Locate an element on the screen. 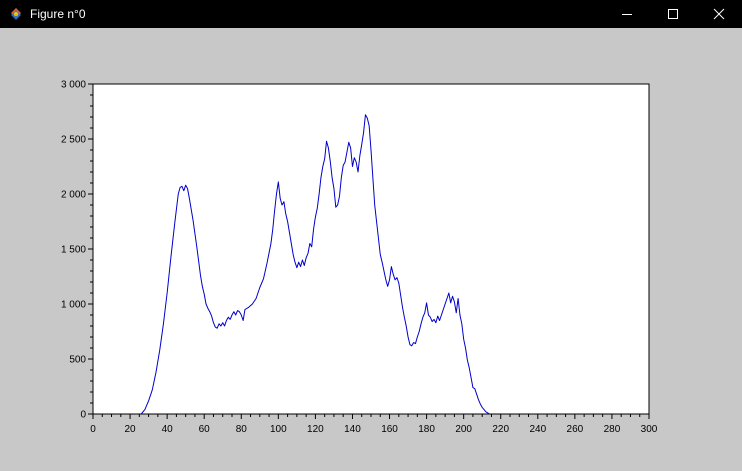 Image resolution: width=742 pixels, height=471 pixels. x-tick-label: 0 is located at coordinates (93, 429).